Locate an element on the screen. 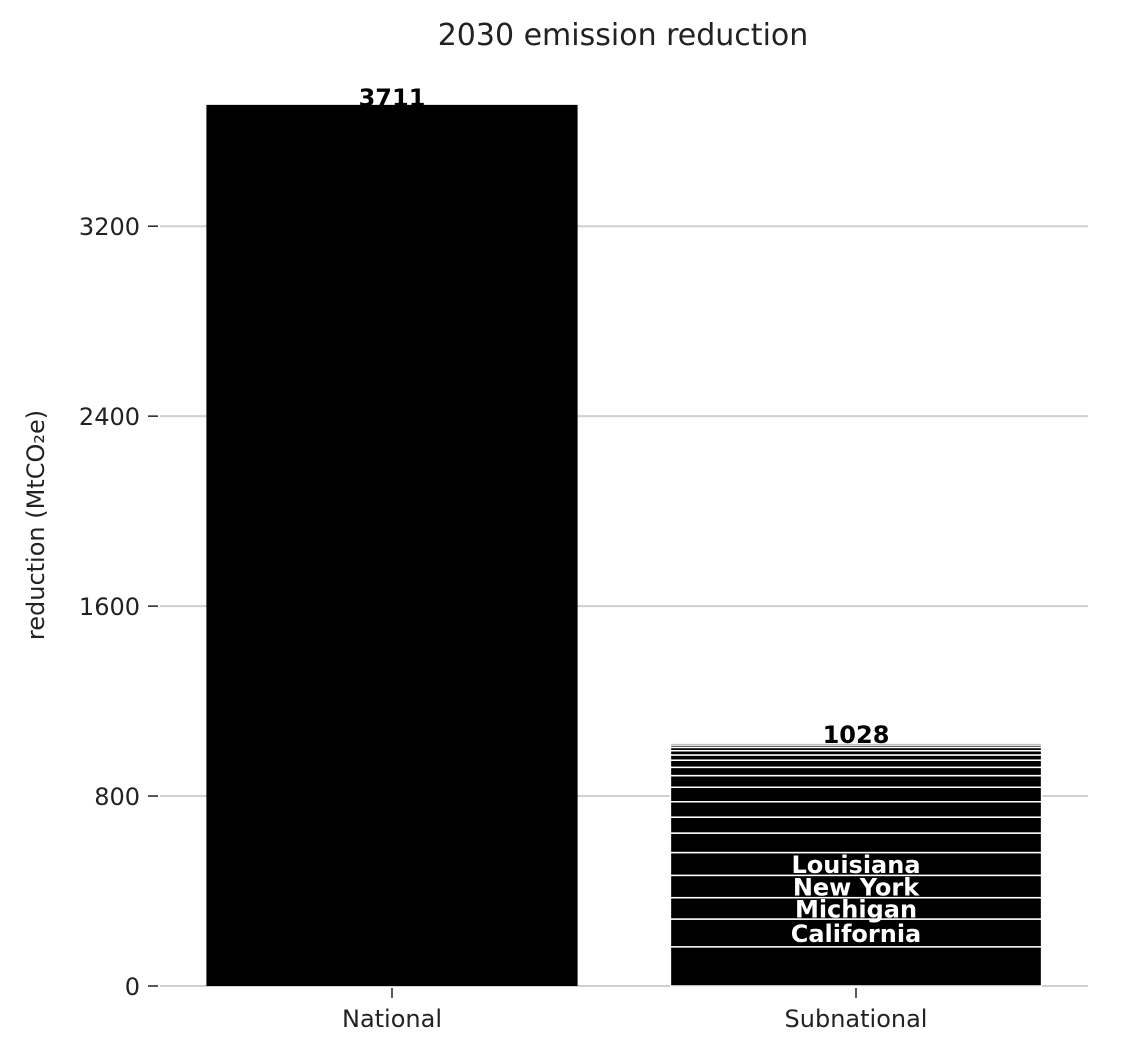 Image resolution: width=1146 pixels, height=1048 pixels. segment-label: New York is located at coordinates (856, 888).